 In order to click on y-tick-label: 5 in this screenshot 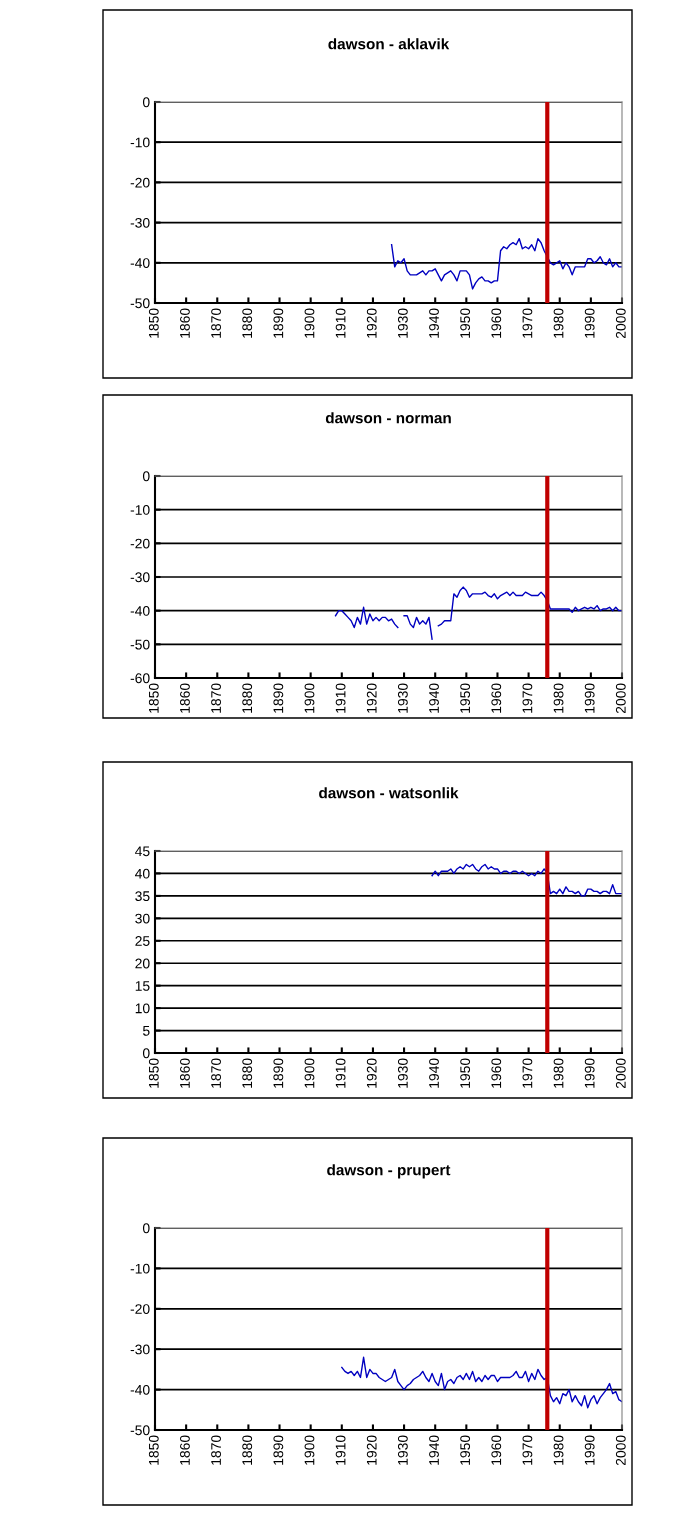, I will do `click(146, 1031)`.